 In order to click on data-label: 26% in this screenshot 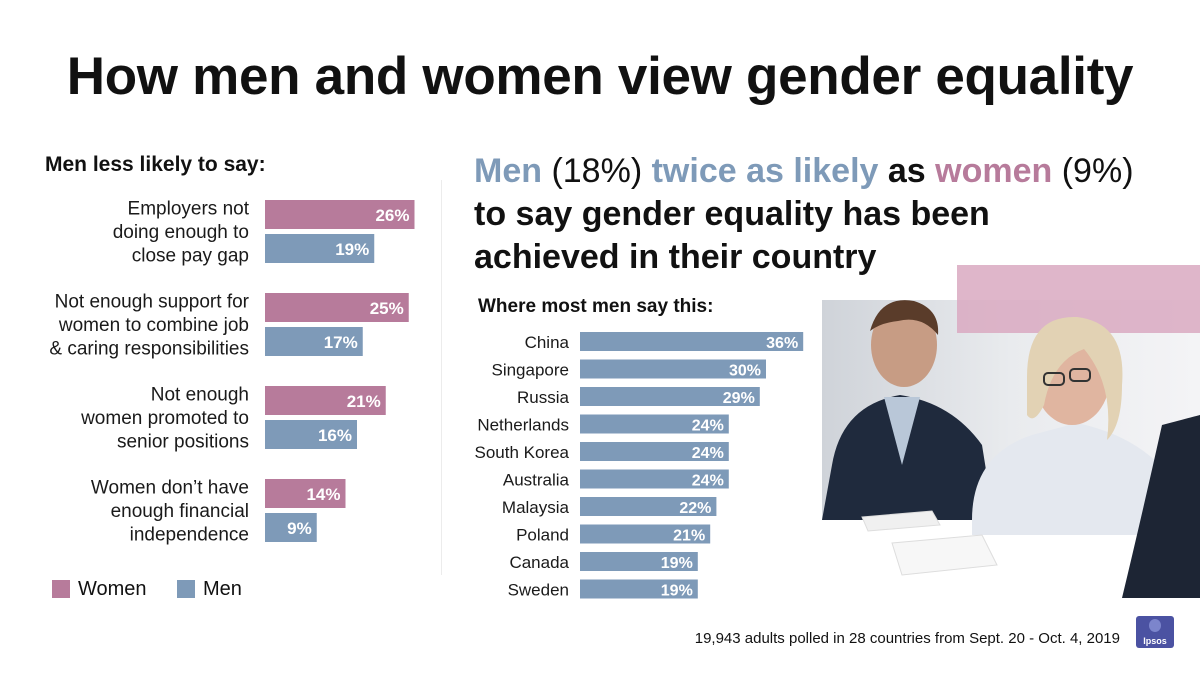, I will do `click(392, 215)`.